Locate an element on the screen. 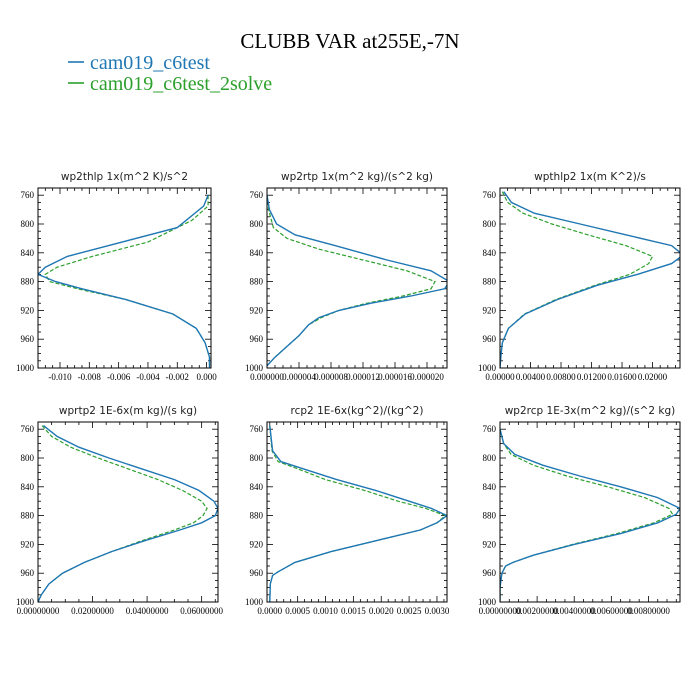 This screenshot has width=700, height=700. x-tick-label: 0.04000000 is located at coordinates (147, 611).